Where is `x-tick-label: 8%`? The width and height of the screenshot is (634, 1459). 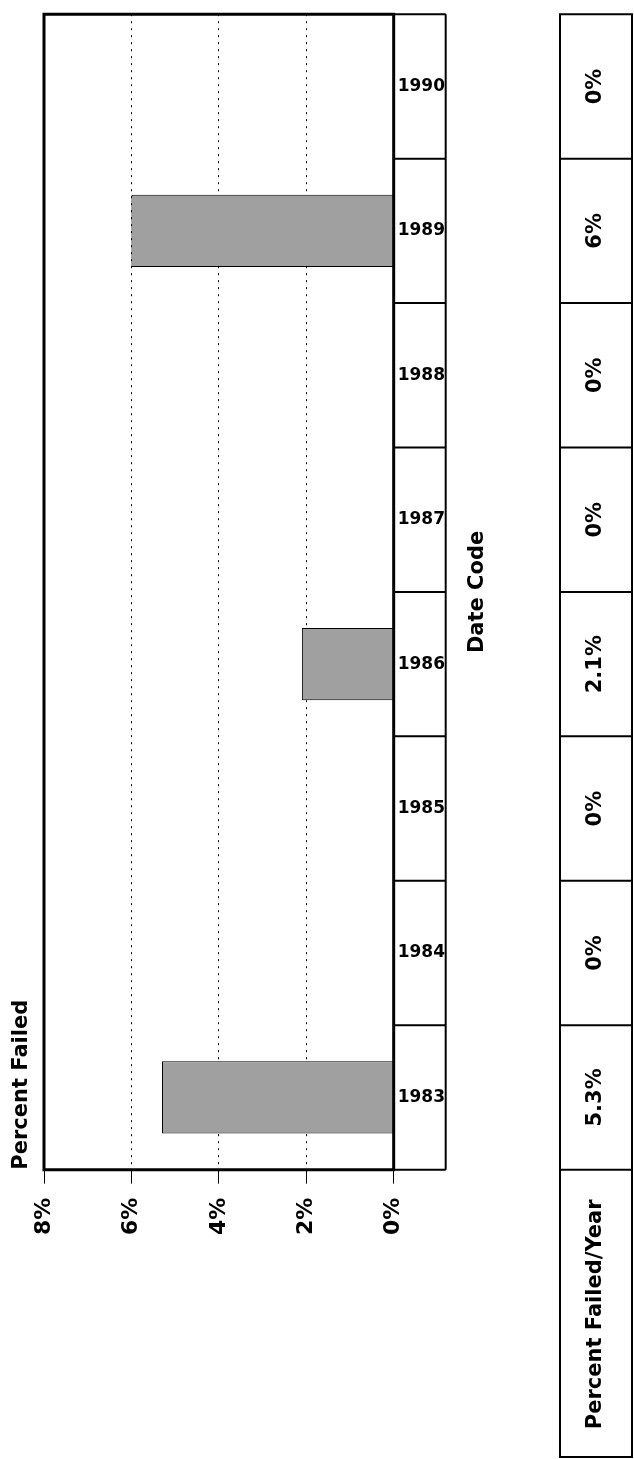 x-tick-label: 8% is located at coordinates (42, 1216).